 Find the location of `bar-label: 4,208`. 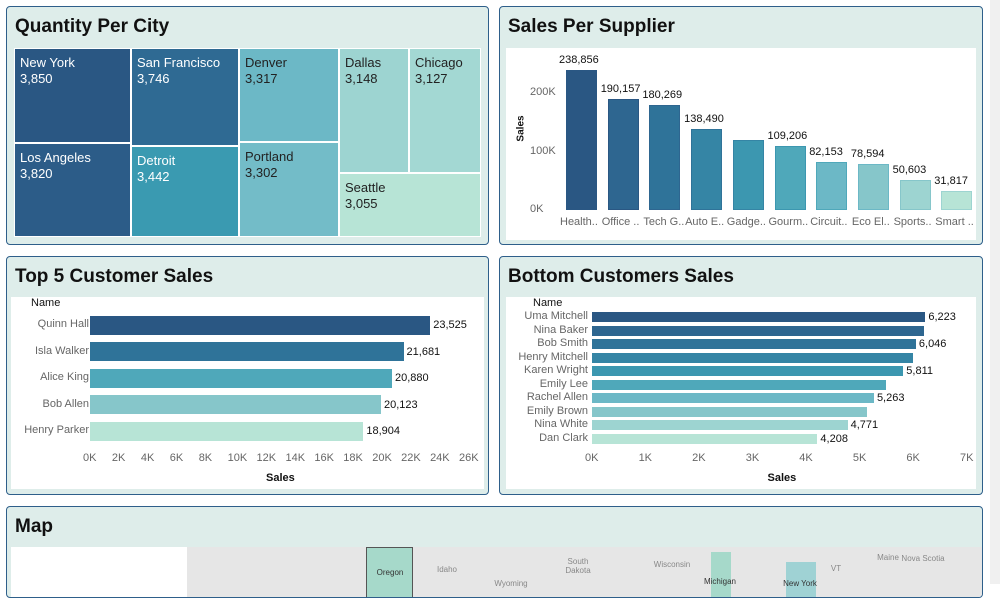

bar-label: 4,208 is located at coordinates (834, 438).